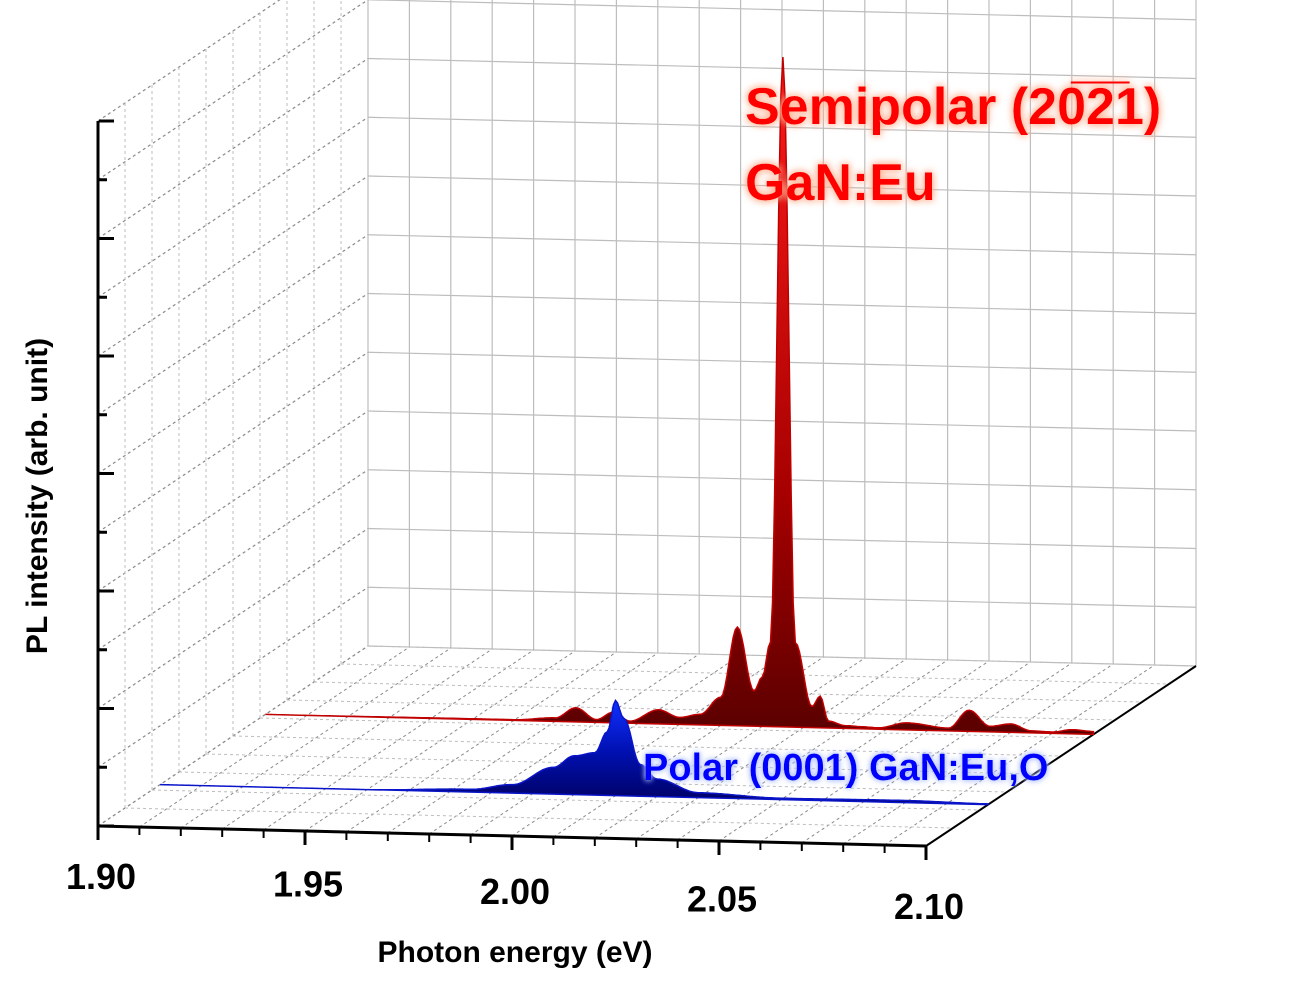 This screenshot has height=985, width=1299. What do you see at coordinates (953, 107) in the screenshot?
I see `series-label-semipolar-line-1: Semipolar (20̅2̅1)` at bounding box center [953, 107].